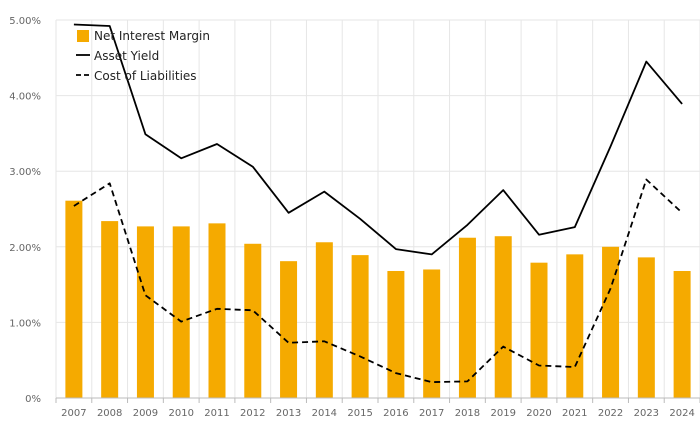 The width and height of the screenshot is (700, 433). What do you see at coordinates (432, 333) in the screenshot?
I see `bar-2017` at bounding box center [432, 333].